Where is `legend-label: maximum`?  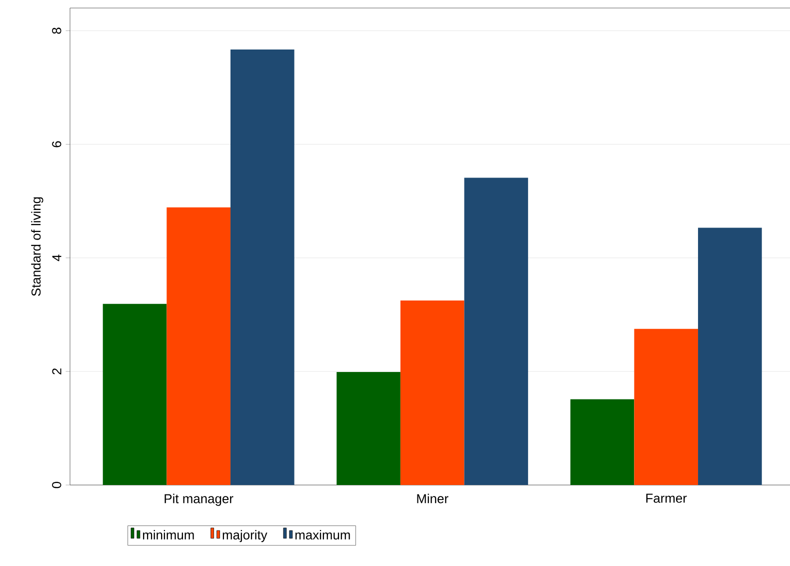
legend-label: maximum is located at coordinates (322, 535).